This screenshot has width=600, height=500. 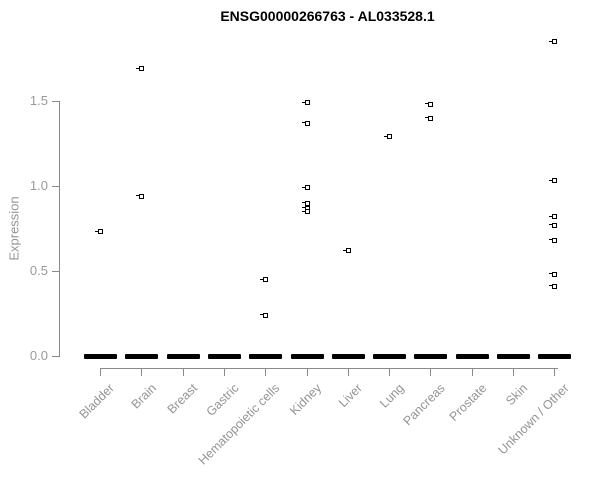 What do you see at coordinates (182, 399) in the screenshot?
I see `x-axis-category-label: Breast` at bounding box center [182, 399].